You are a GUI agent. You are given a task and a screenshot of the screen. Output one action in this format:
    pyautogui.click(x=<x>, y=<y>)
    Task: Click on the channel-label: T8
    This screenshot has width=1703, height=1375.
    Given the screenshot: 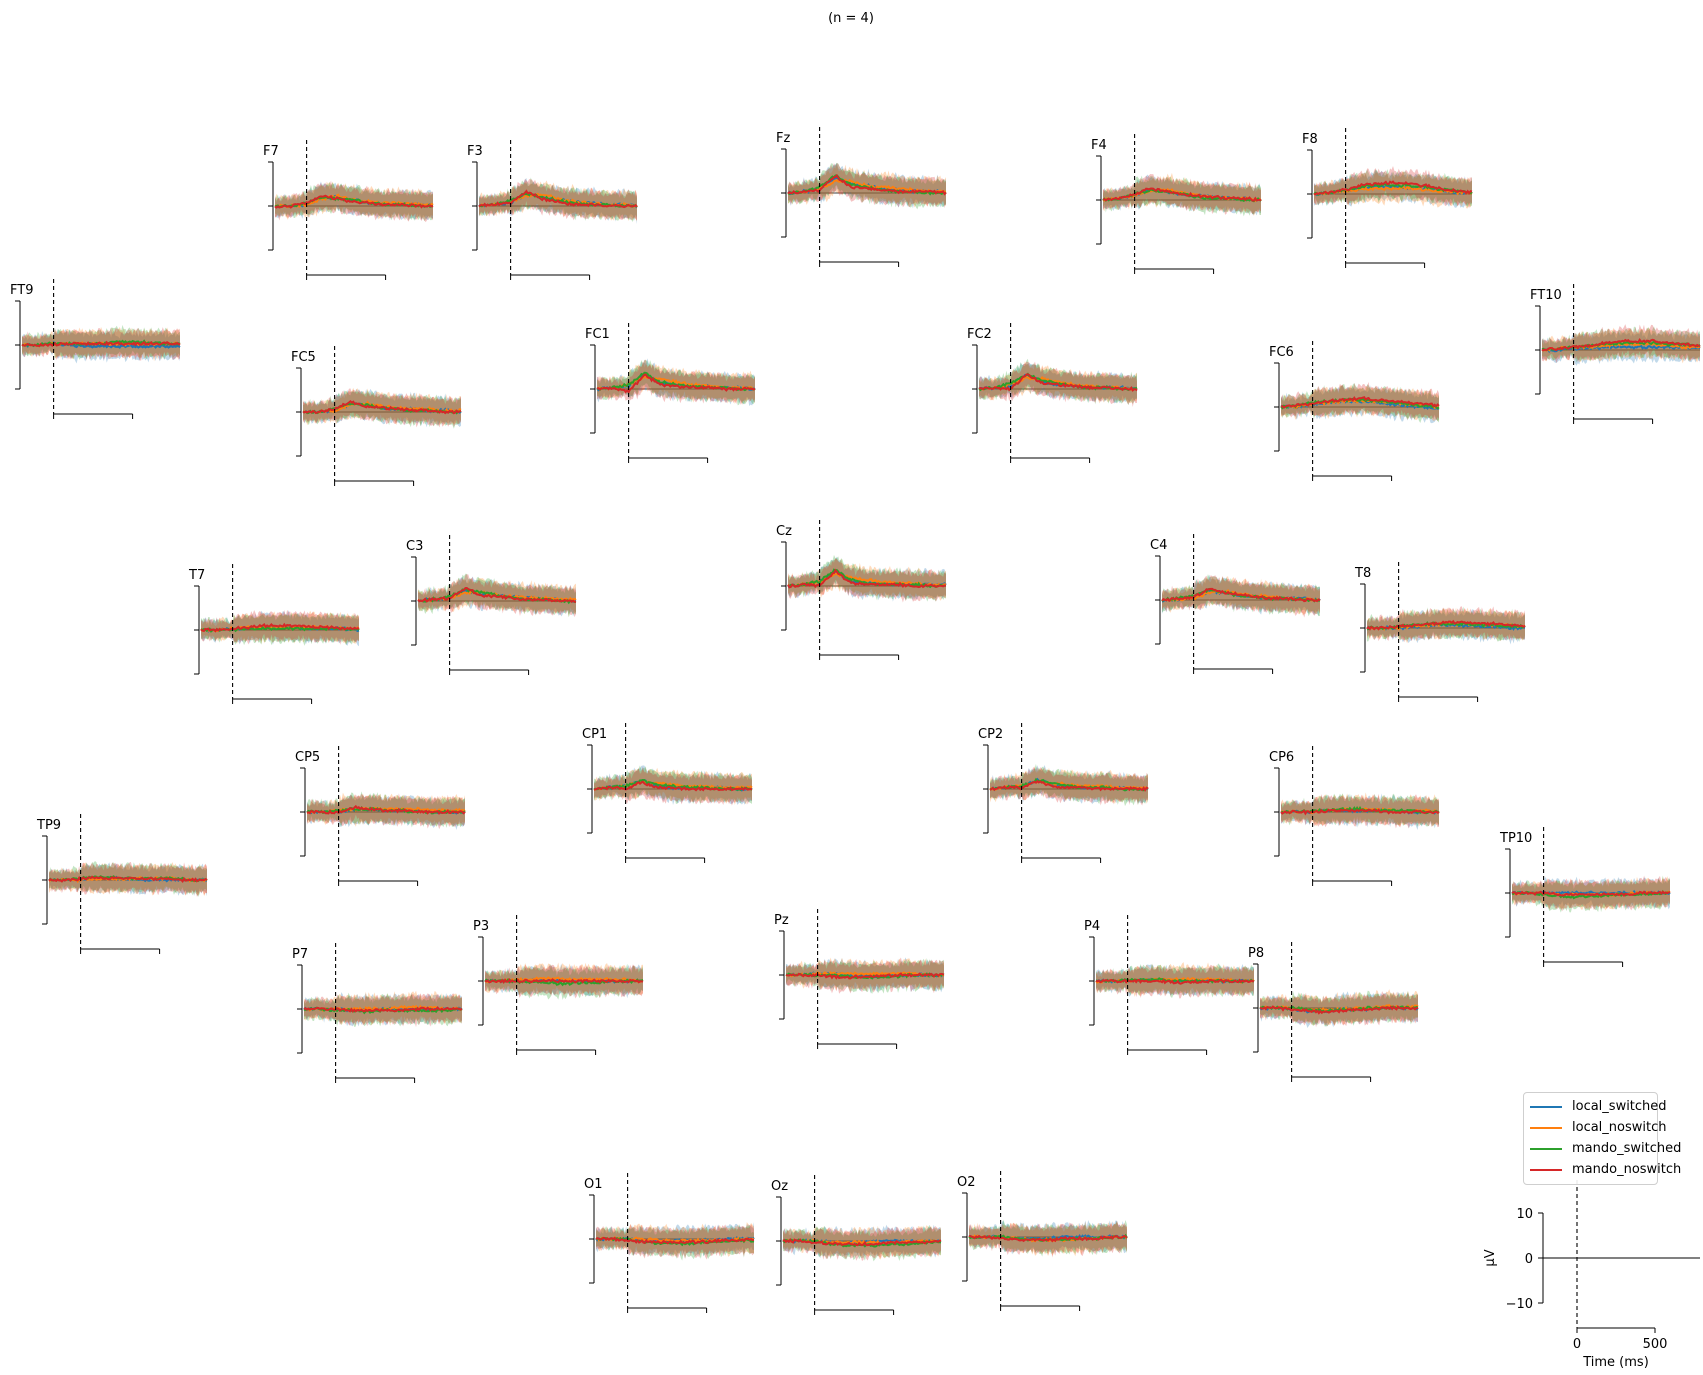 What is the action you would take?
    pyautogui.click(x=1362, y=573)
    